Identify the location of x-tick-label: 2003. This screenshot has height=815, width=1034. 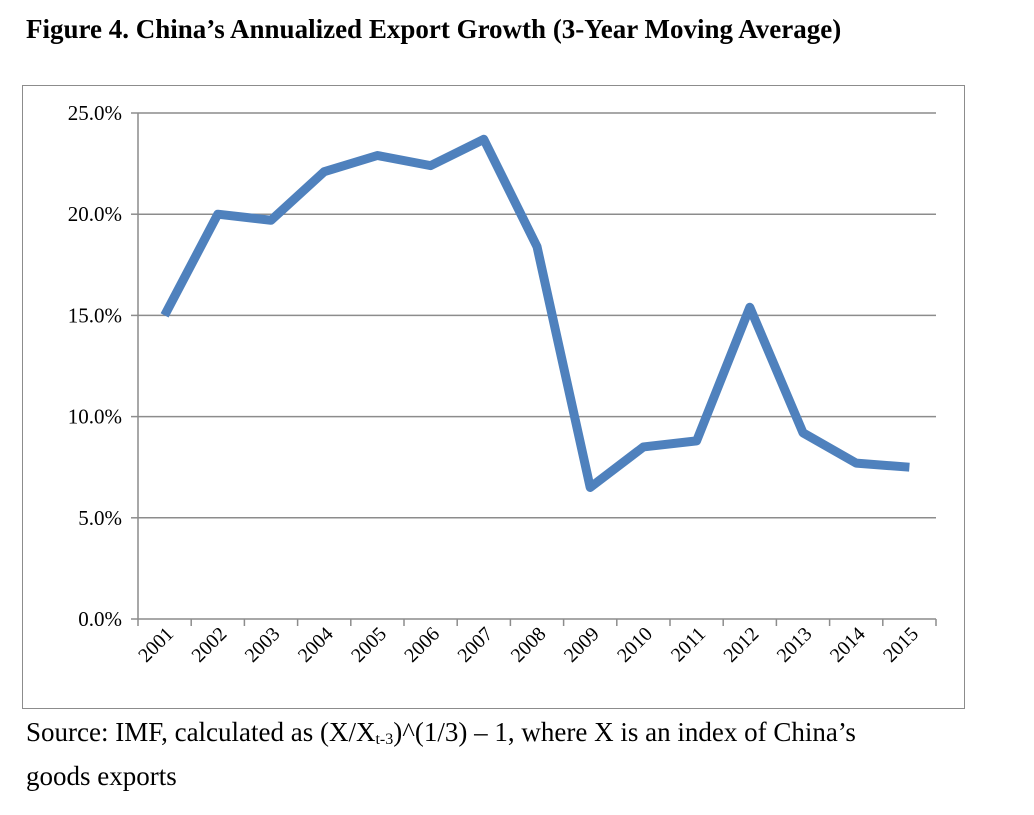
(263, 645).